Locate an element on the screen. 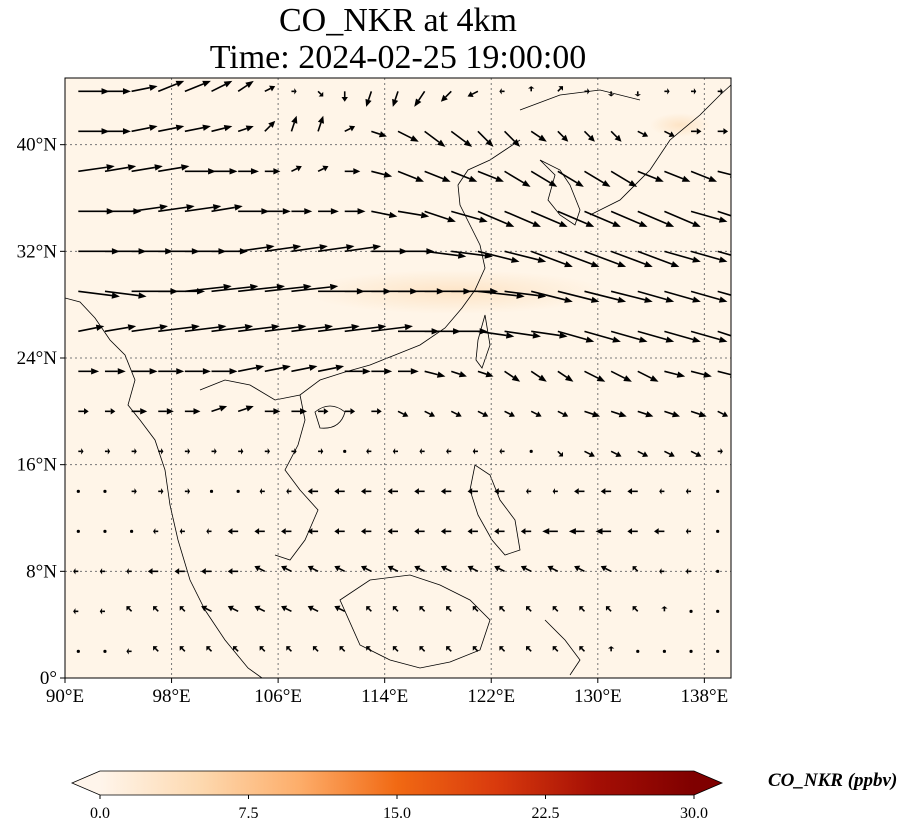  colorbar-extend-min is located at coordinates (86, 783).